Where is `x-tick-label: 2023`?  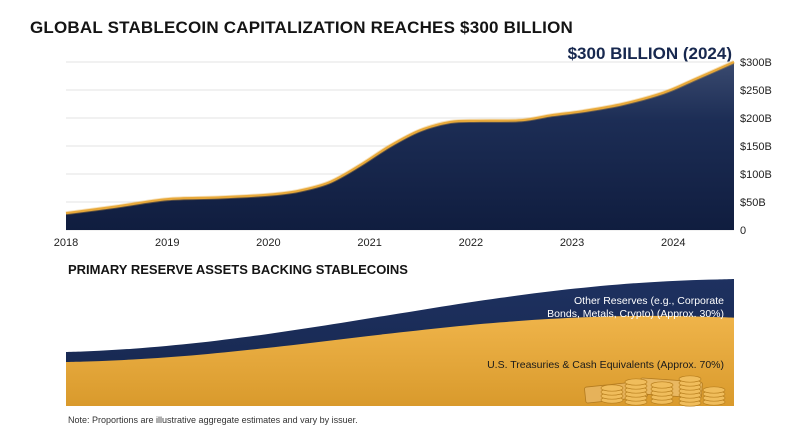 x-tick-label: 2023 is located at coordinates (572, 243).